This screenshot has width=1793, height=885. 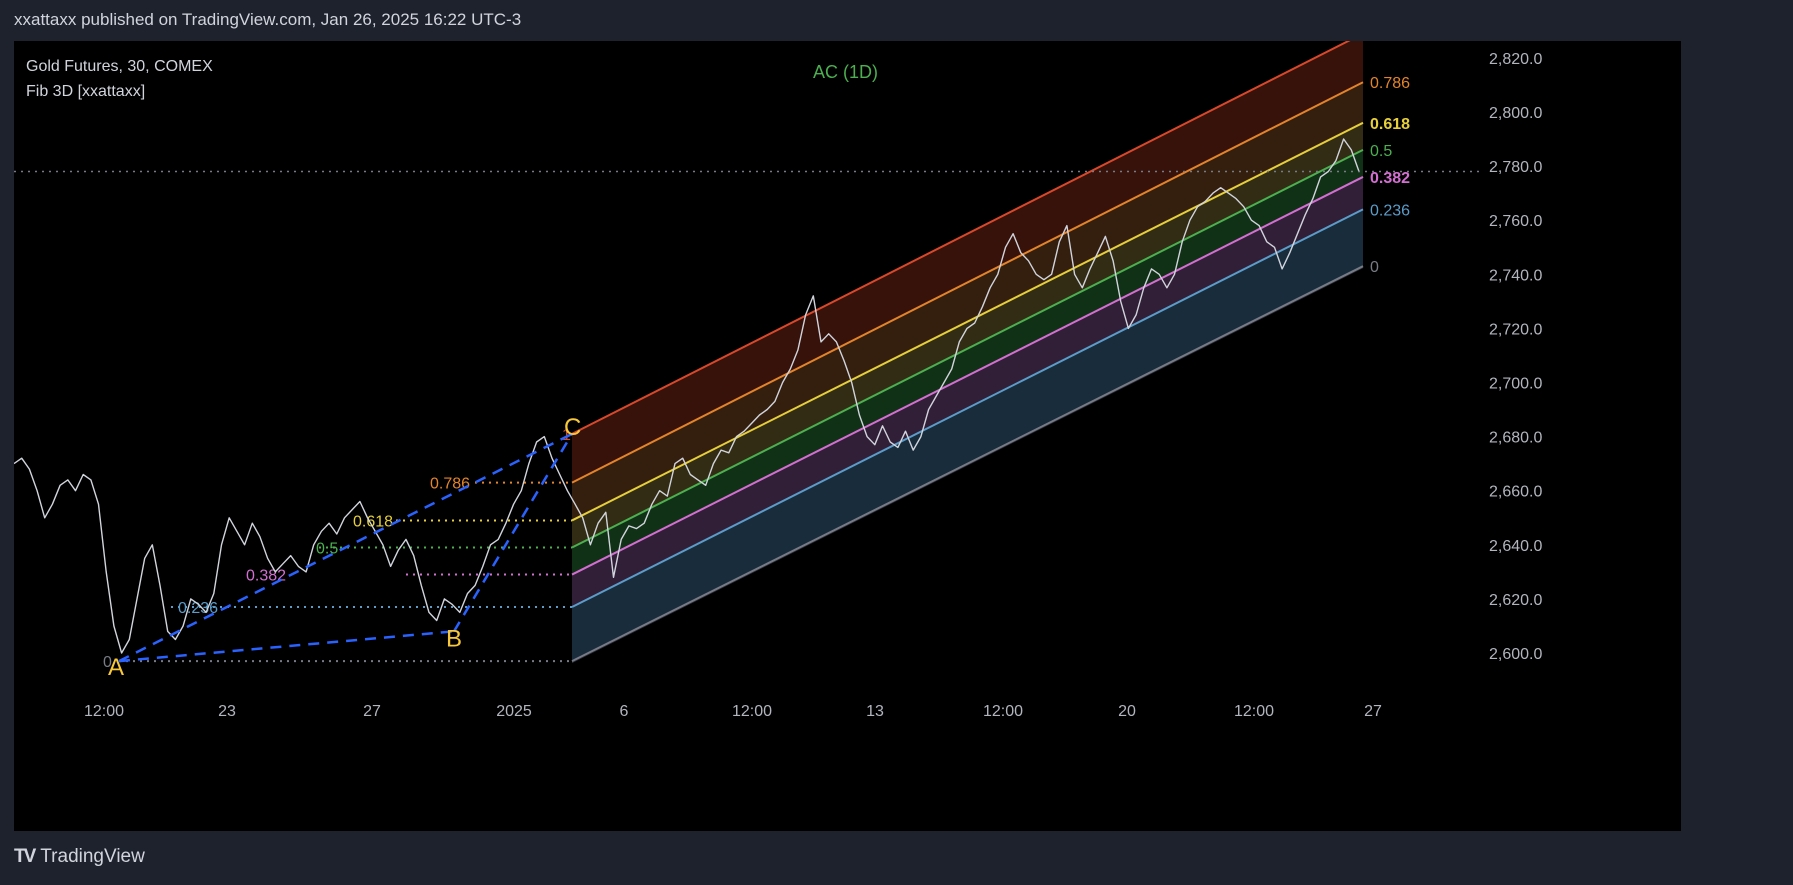 I want to click on bc-line, so click(x=513, y=533).